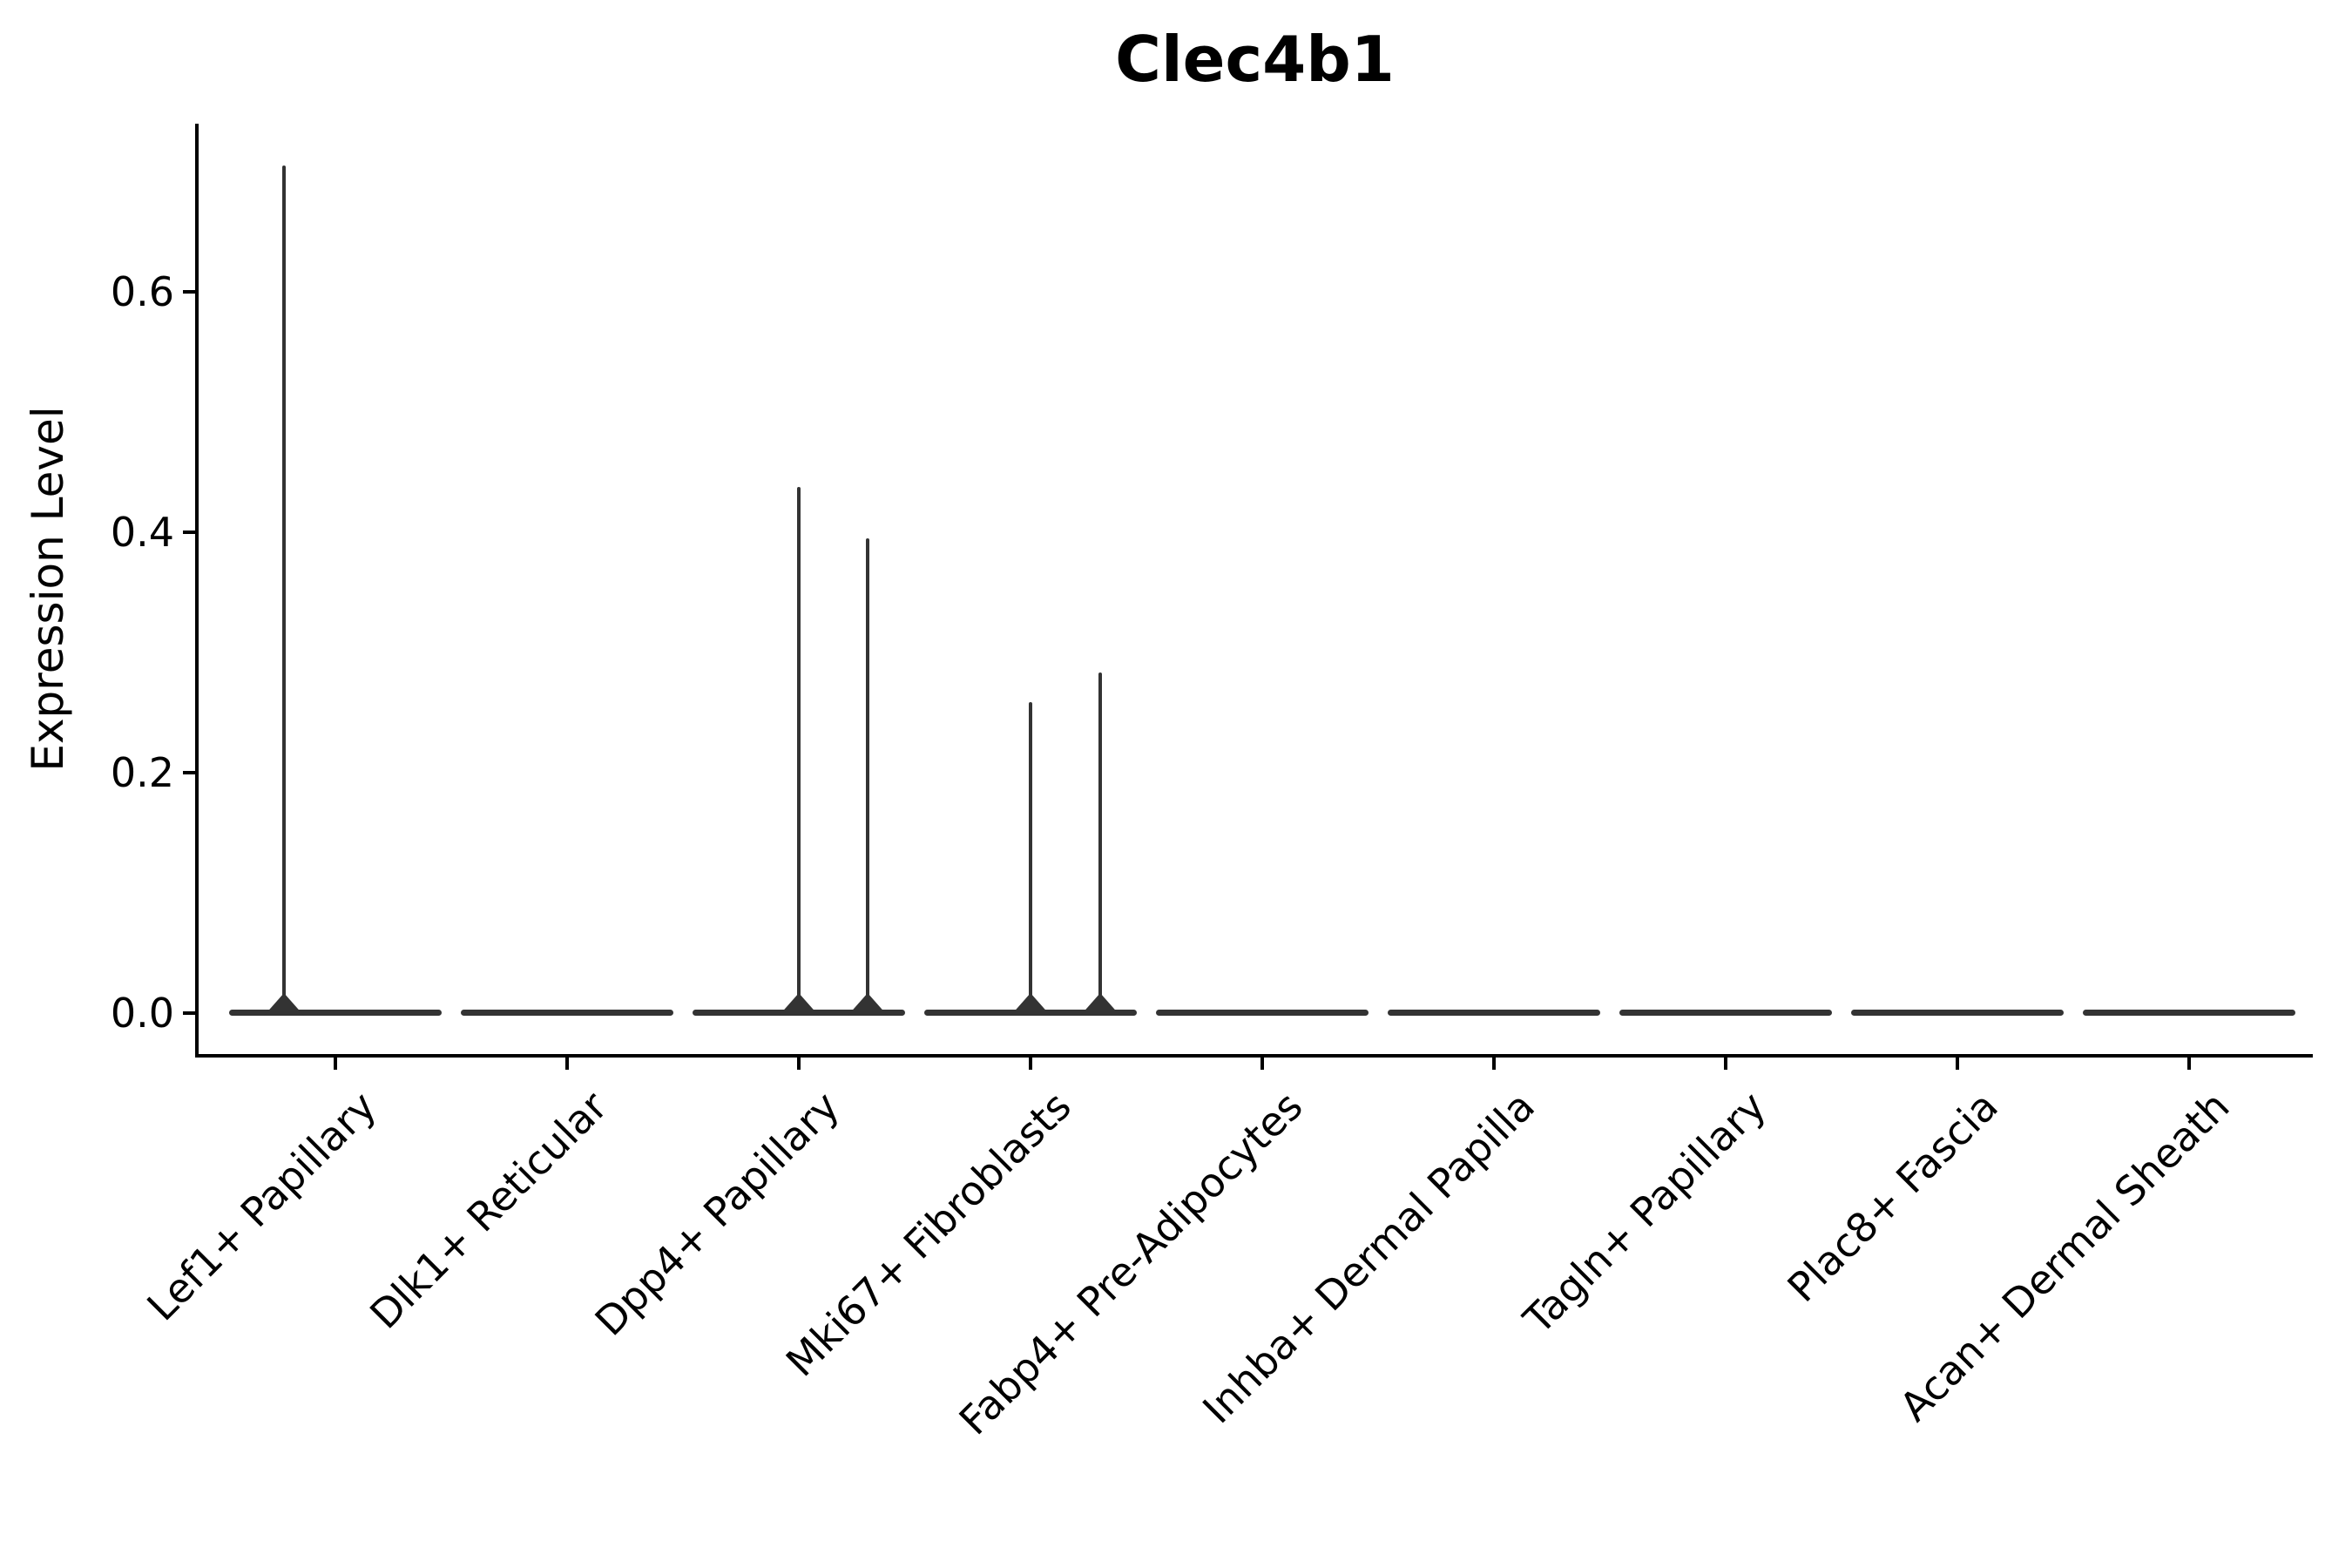  Describe the element at coordinates (1255, 59) in the screenshot. I see `chart-title: Clec4b1` at that location.